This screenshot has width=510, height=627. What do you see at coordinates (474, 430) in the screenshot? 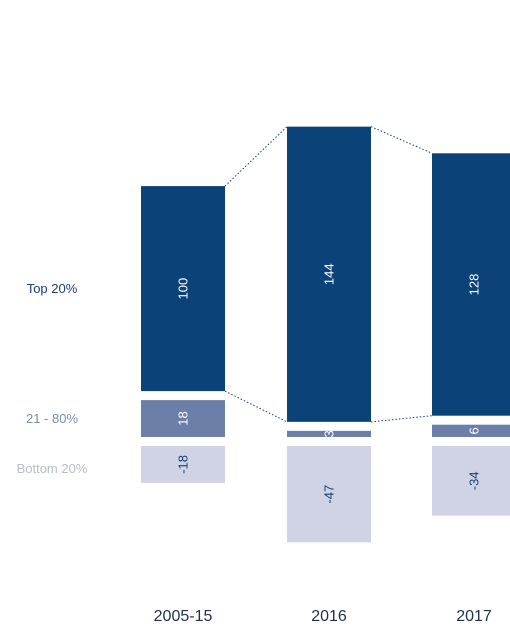
I see `bar-label-21-80-2017: 6` at bounding box center [474, 430].